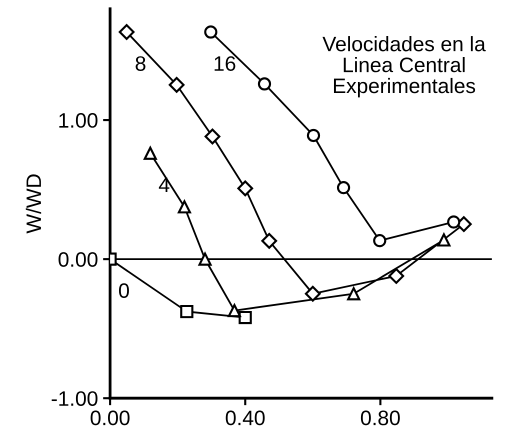 This screenshot has height=440, width=505. Describe the element at coordinates (225, 63) in the screenshot. I see `series-label: 16` at that location.